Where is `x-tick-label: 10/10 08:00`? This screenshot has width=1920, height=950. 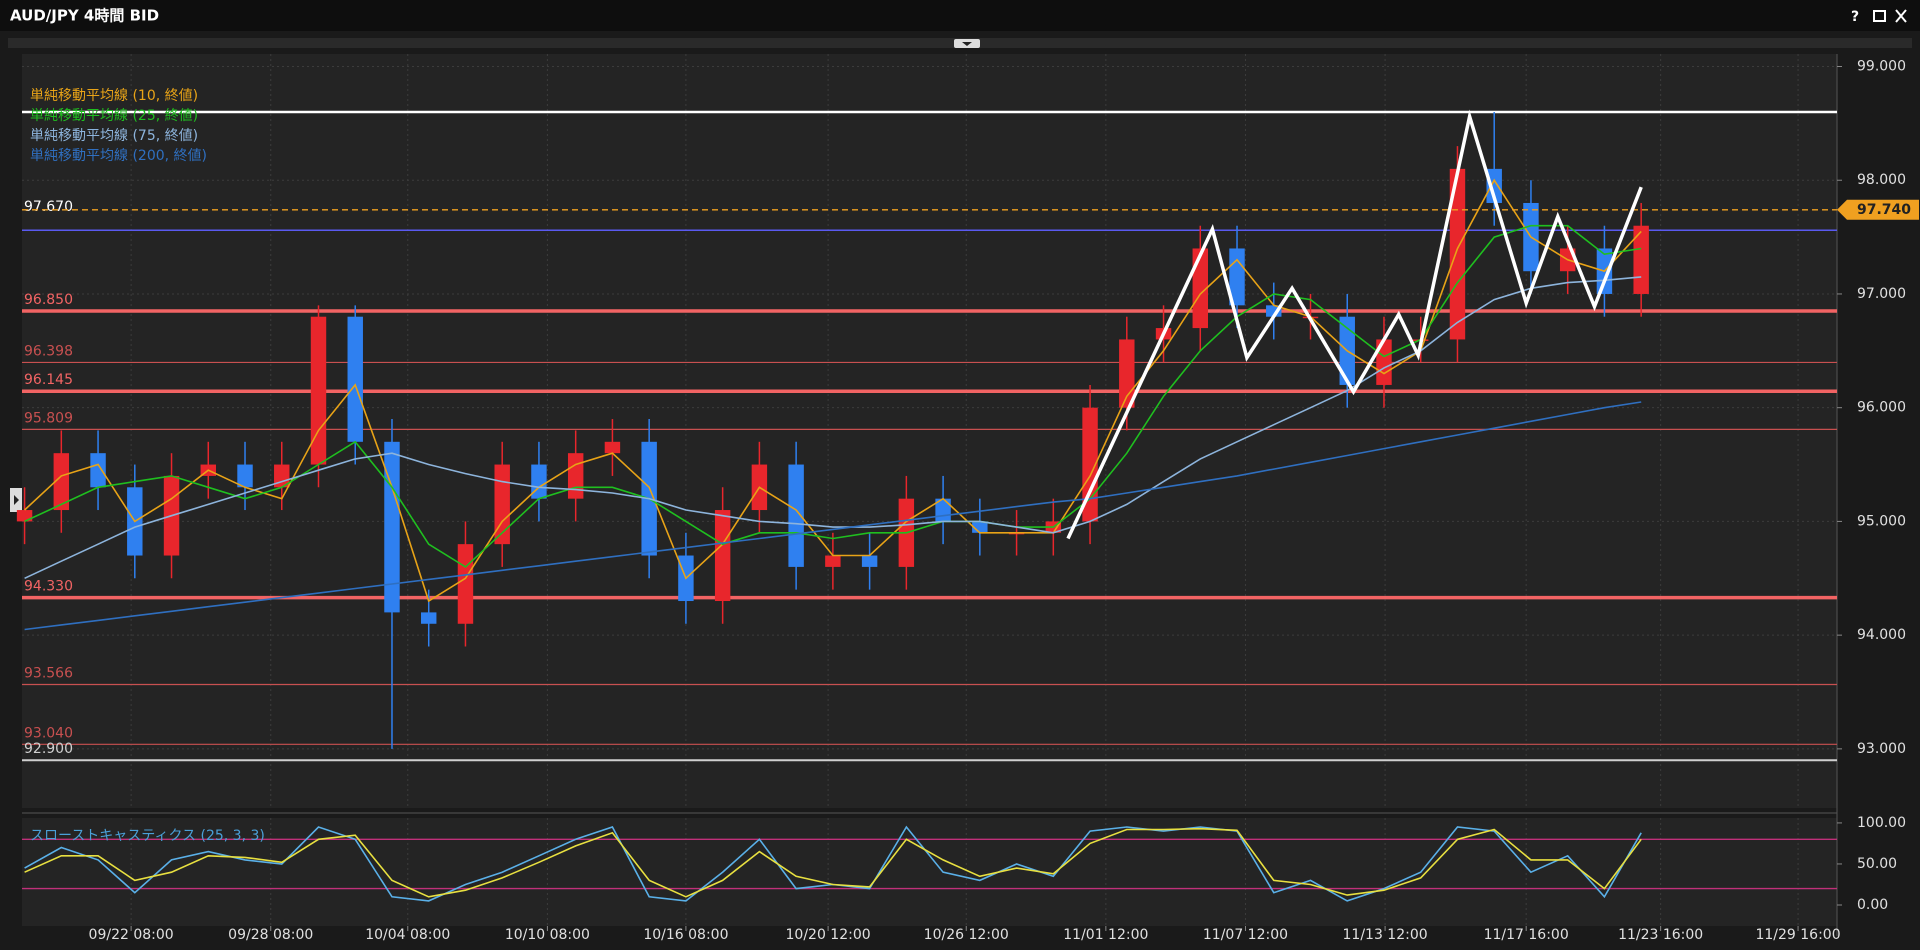
x-tick-label: 10/10 08:00 is located at coordinates (547, 935).